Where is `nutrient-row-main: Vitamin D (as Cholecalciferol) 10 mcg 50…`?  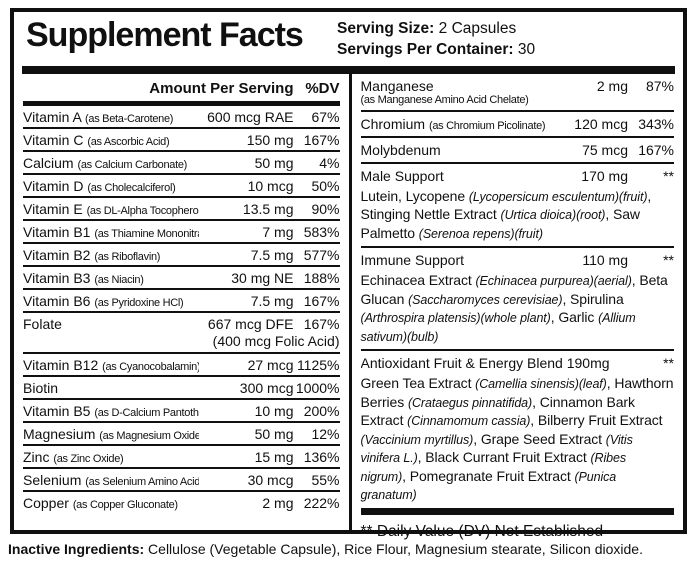 nutrient-row-main: Vitamin D (as Cholecalciferol) 10 mcg 50… is located at coordinates (181, 186).